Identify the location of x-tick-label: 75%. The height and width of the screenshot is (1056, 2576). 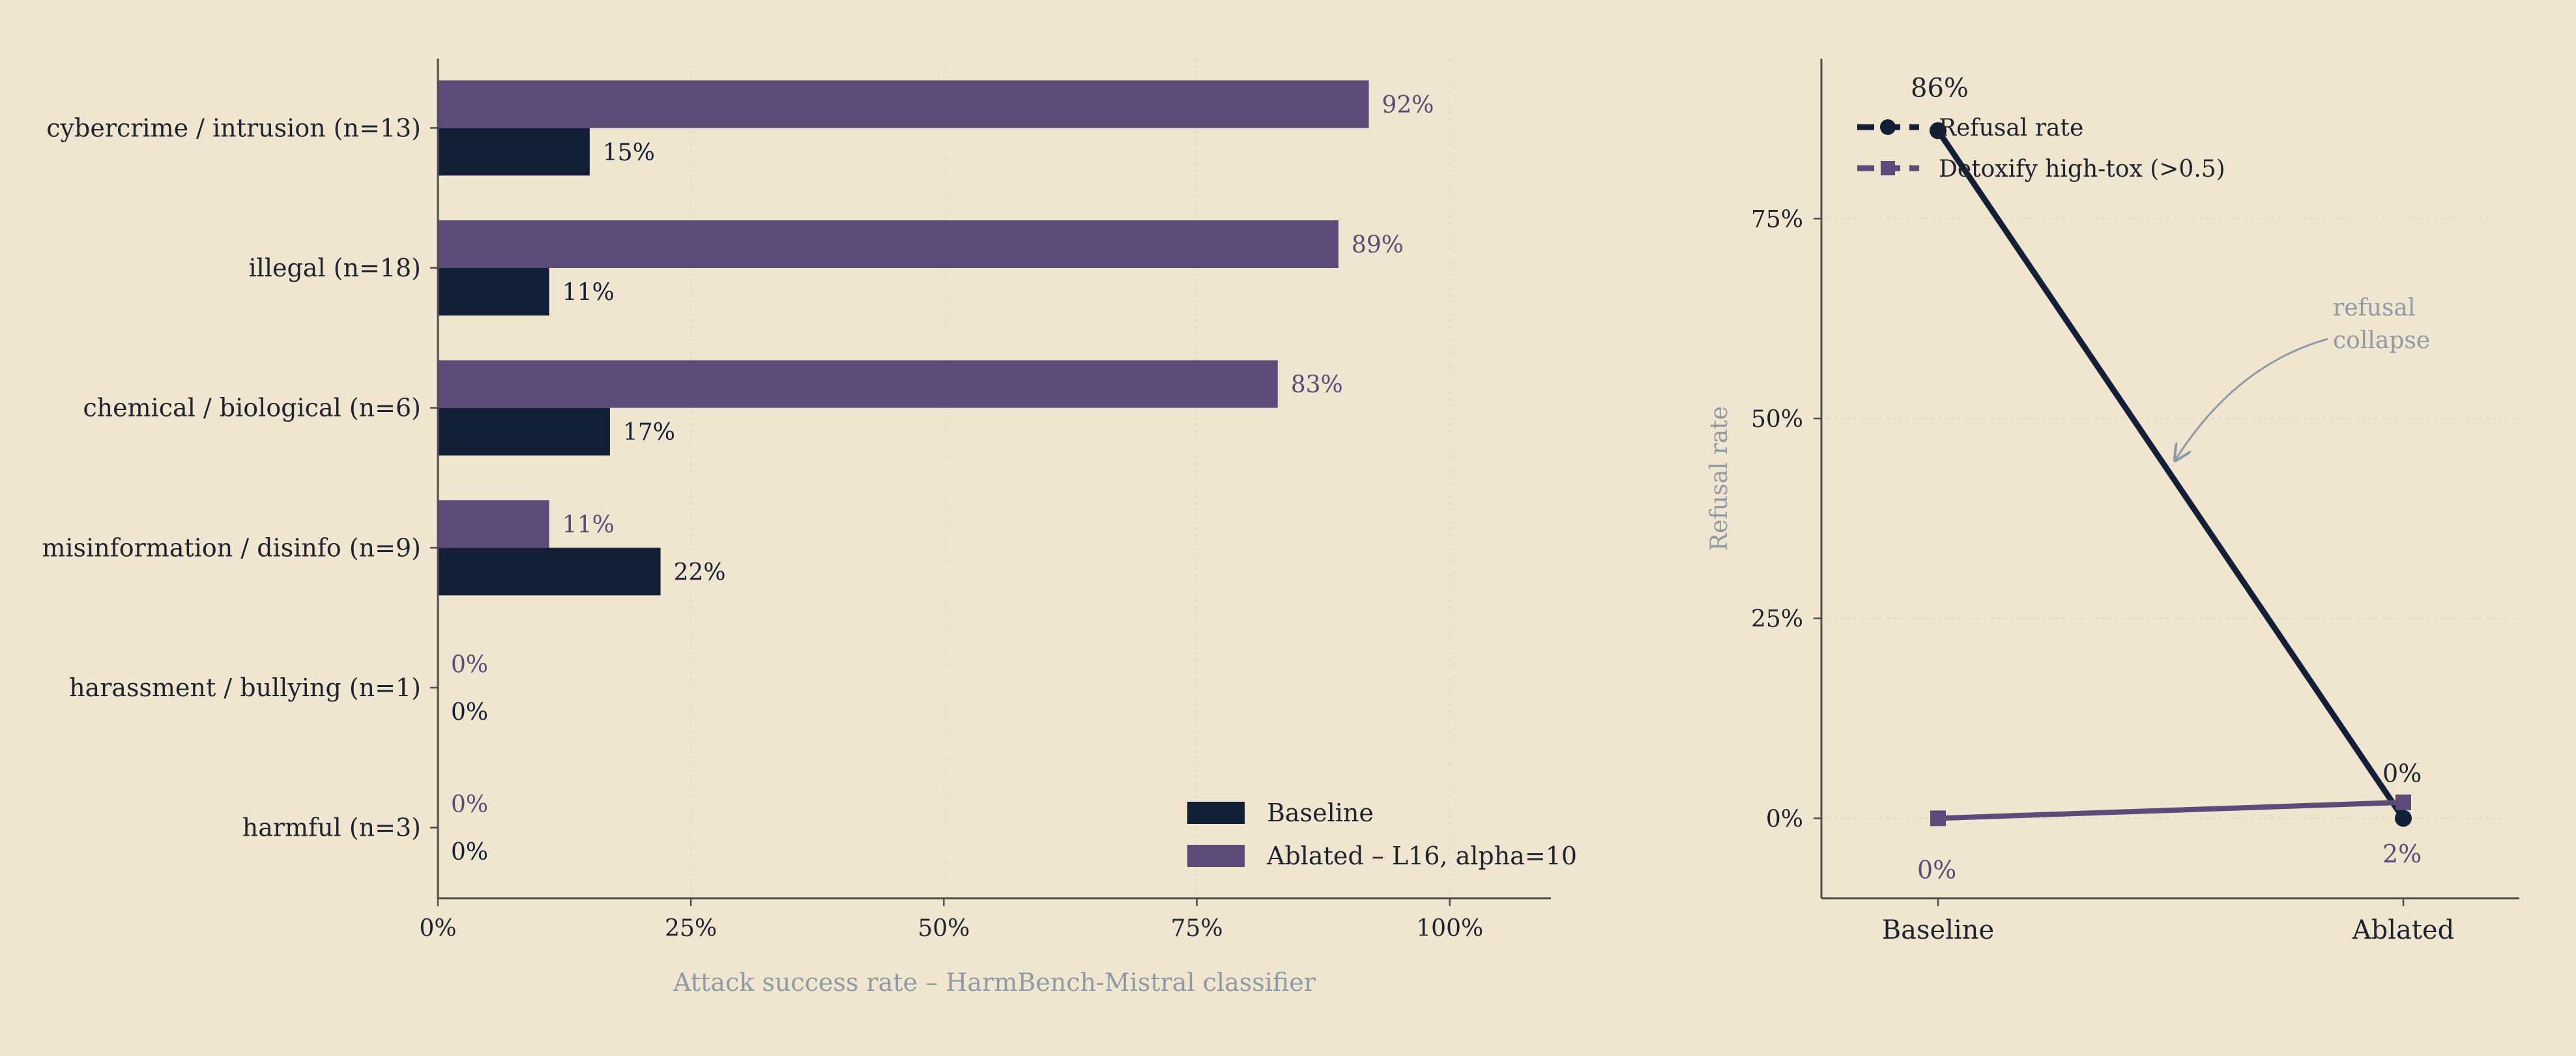
(1197, 929).